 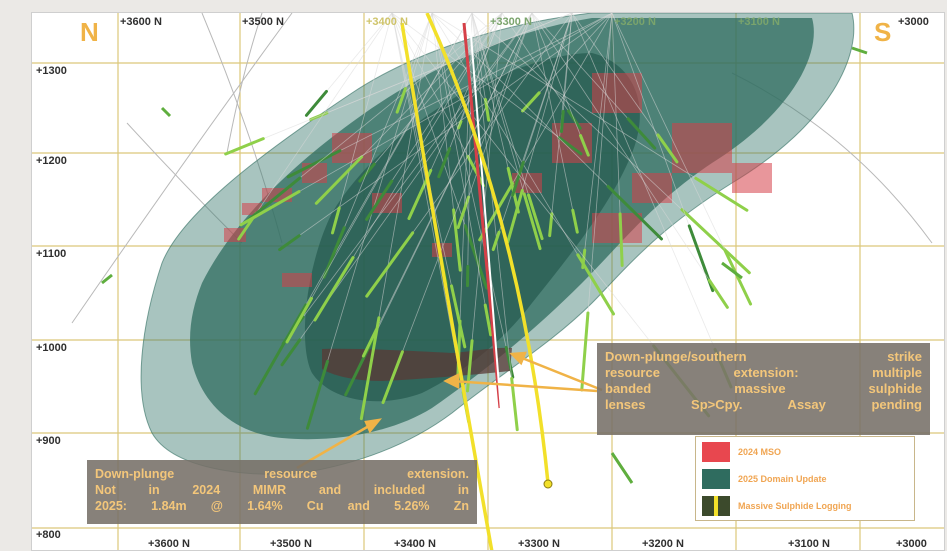 What do you see at coordinates (763, 388) in the screenshot?
I see `callout-right-line-3: banded massive sulphide` at bounding box center [763, 388].